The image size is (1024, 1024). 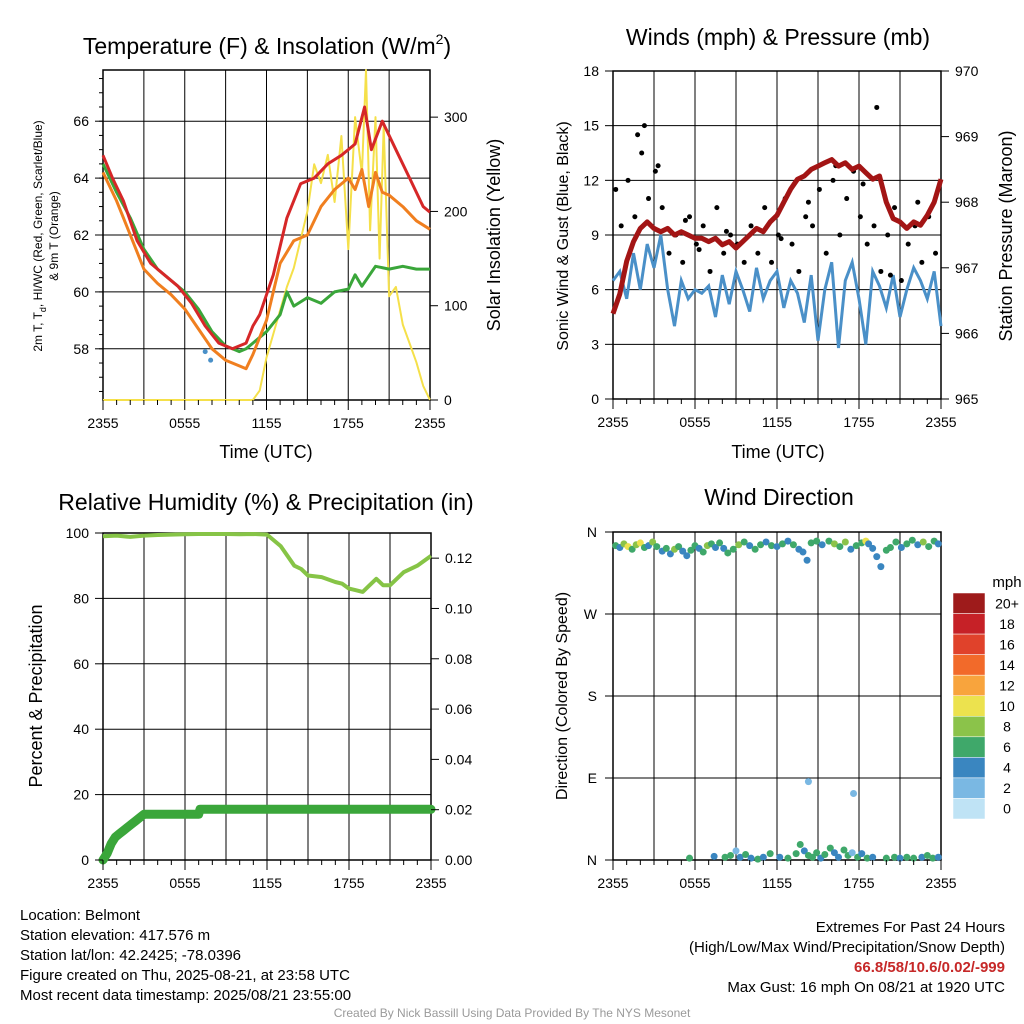 What do you see at coordinates (591, 126) in the screenshot?
I see `winds-ytick-label: 15` at bounding box center [591, 126].